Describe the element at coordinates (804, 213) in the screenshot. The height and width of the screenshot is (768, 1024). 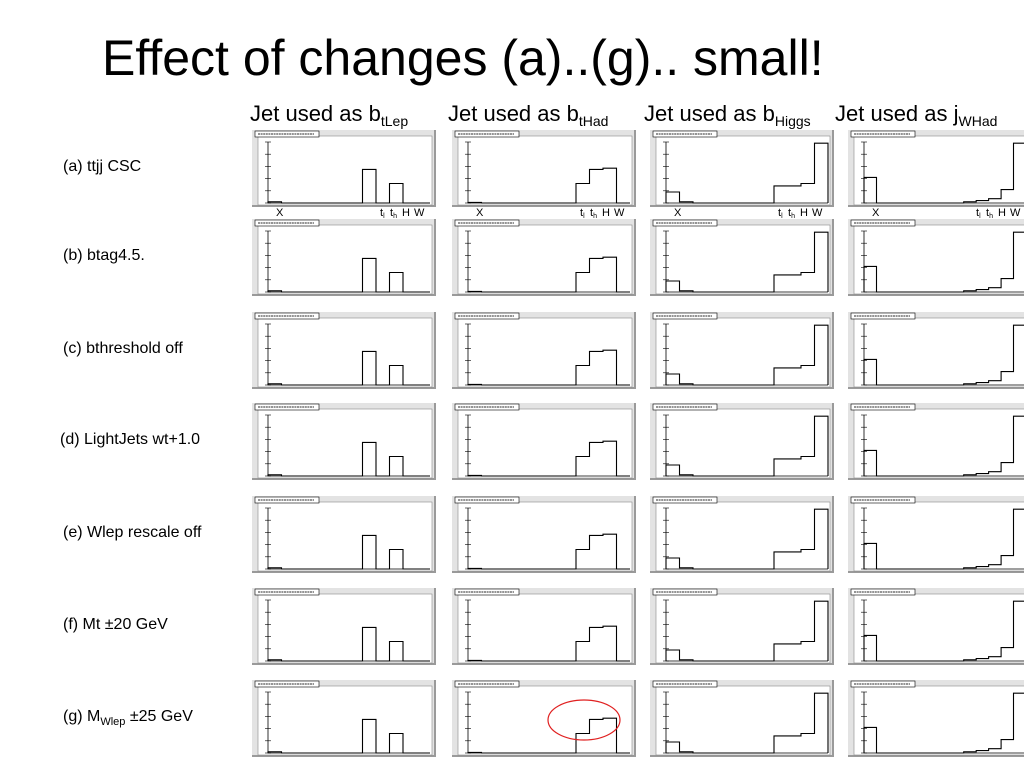
I see `x-label-h: H` at that location.